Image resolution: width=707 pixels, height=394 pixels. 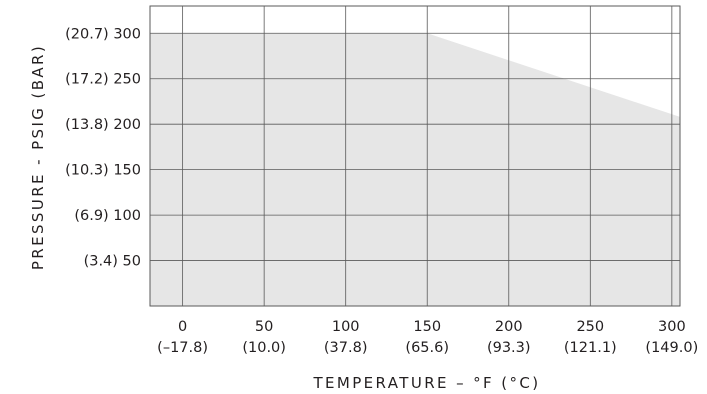 I want to click on x-tick-label: 250, so click(x=590, y=327).